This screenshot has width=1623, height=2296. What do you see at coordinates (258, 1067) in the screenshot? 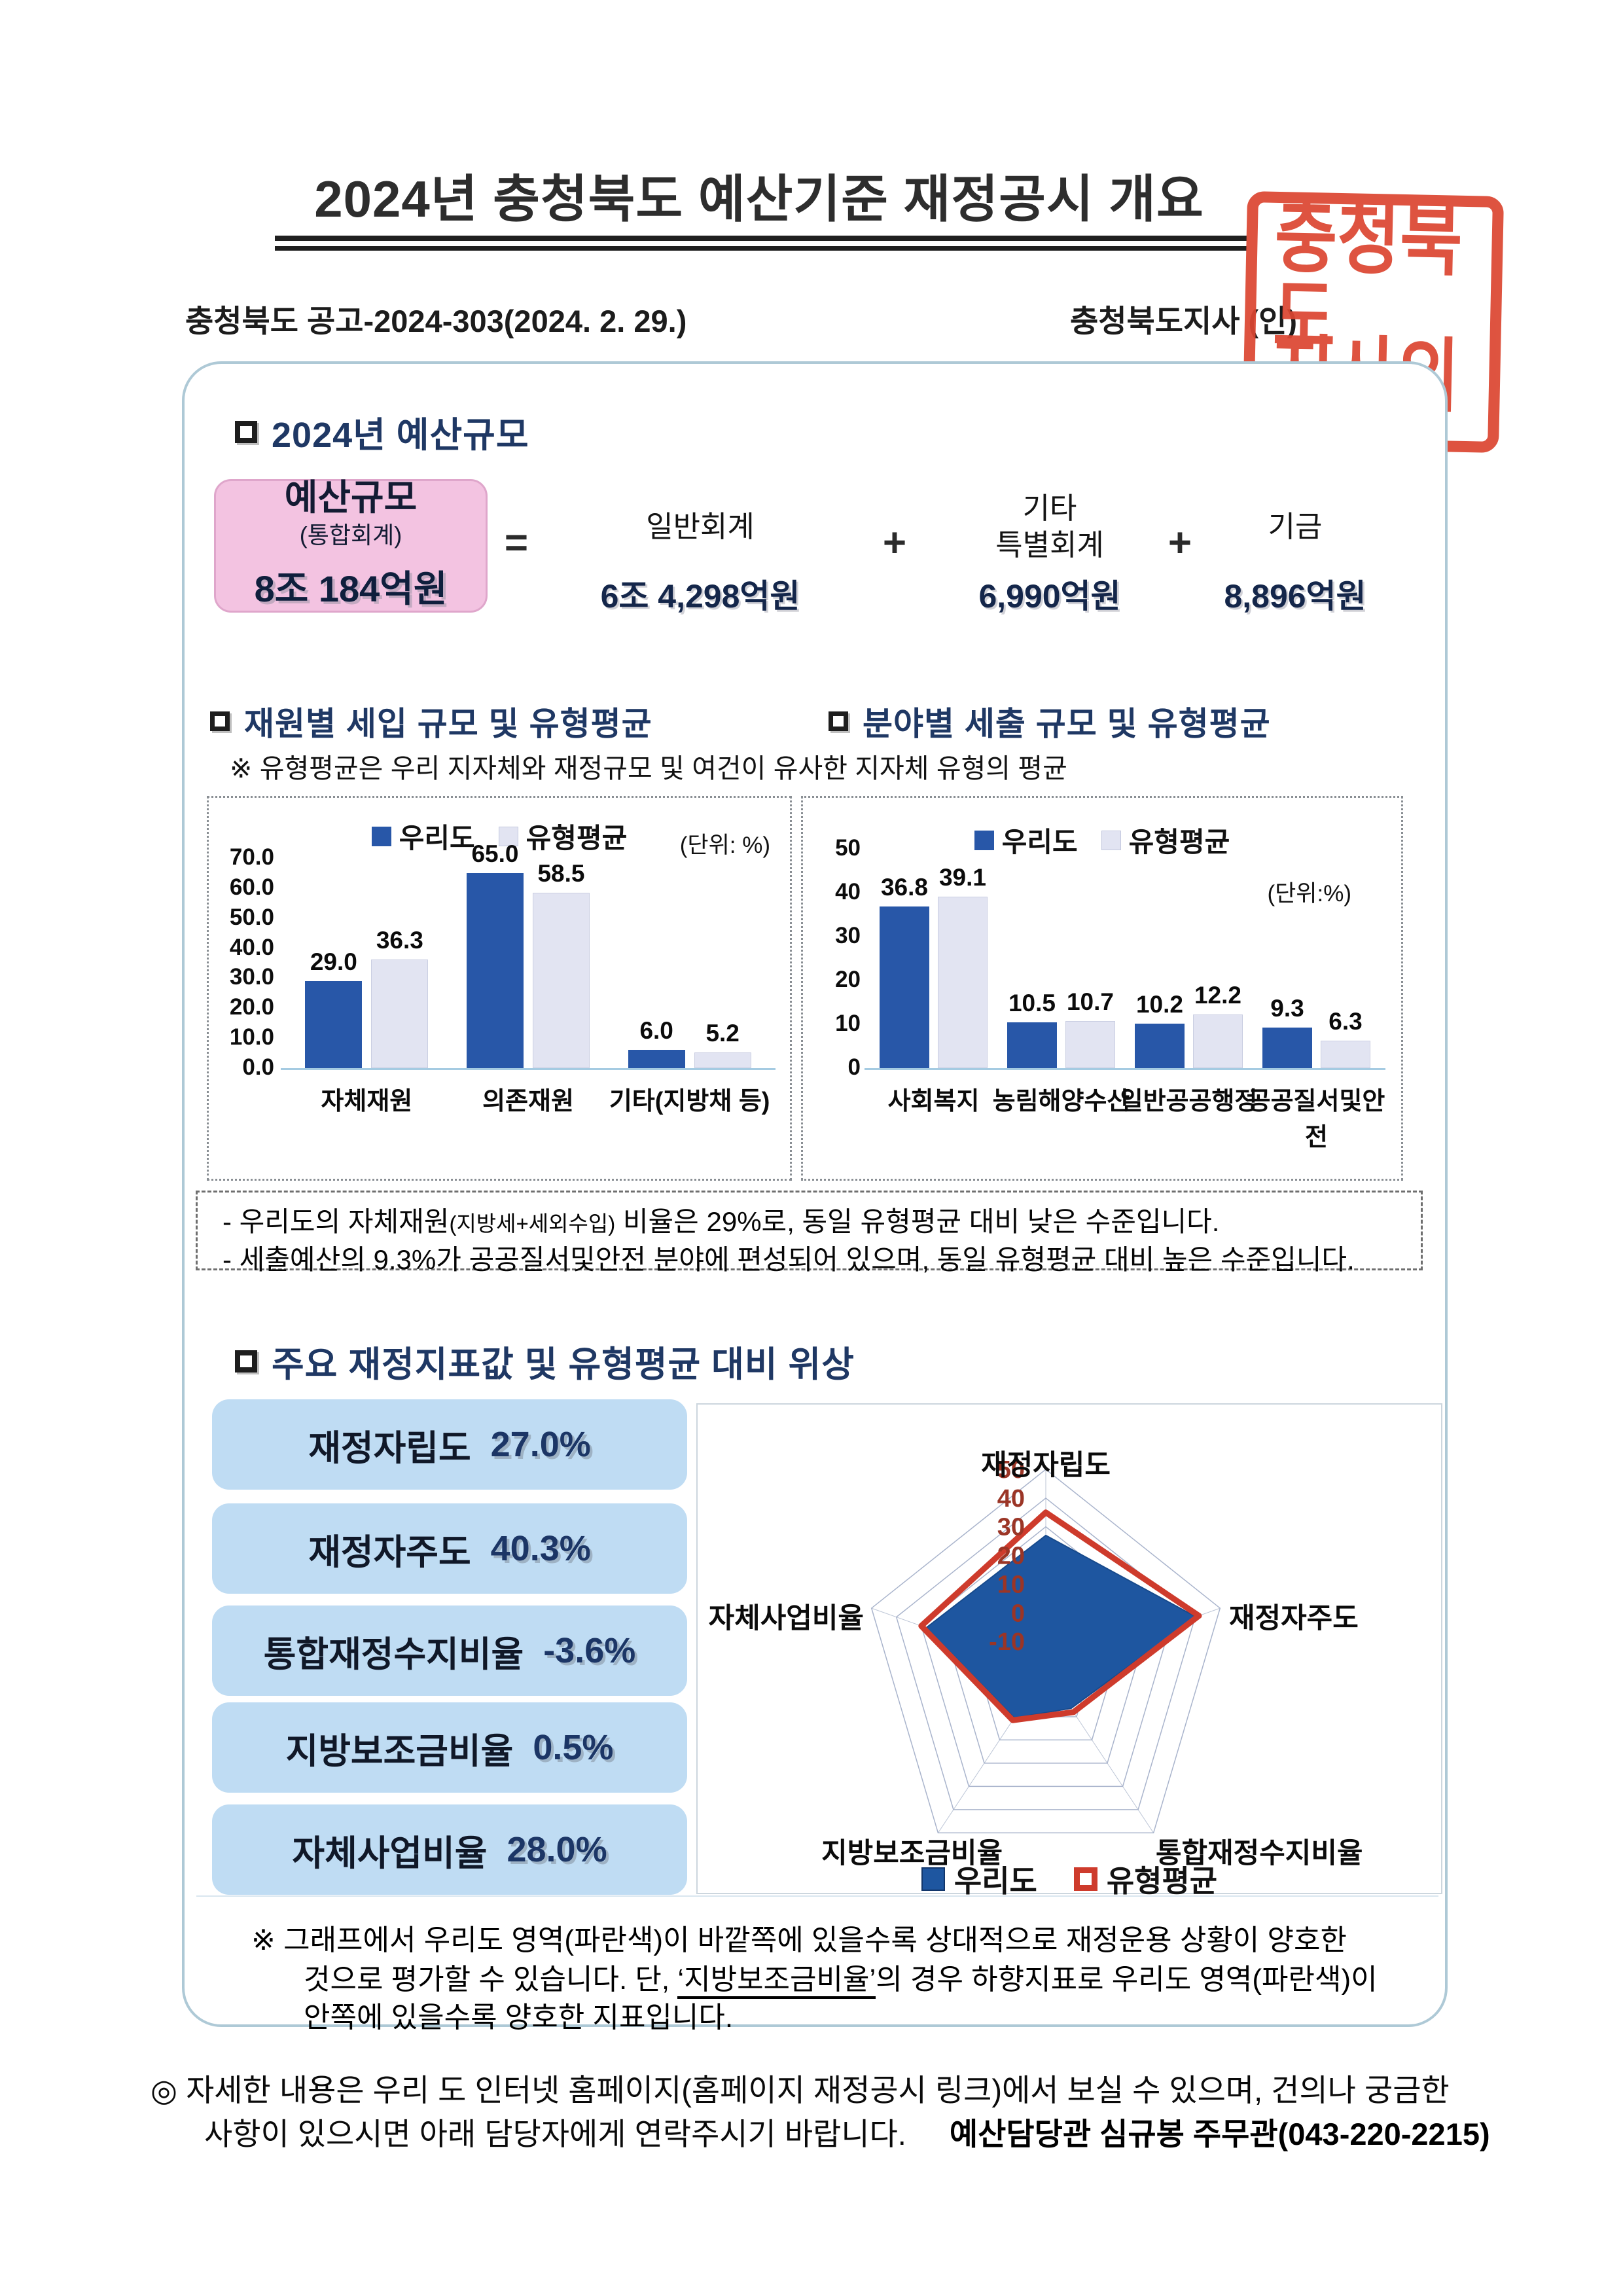
I see `y-axis-tick: 0.0` at bounding box center [258, 1067].